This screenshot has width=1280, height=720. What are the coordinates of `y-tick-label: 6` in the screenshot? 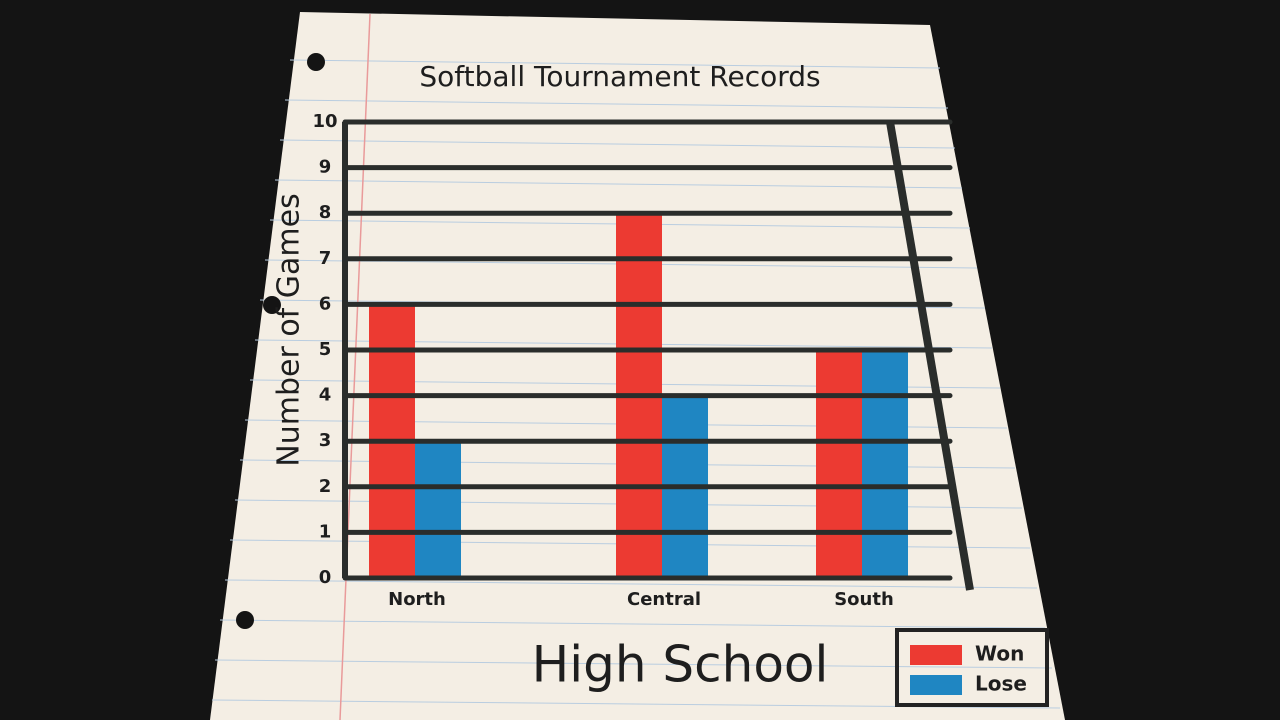 It's located at (325, 303).